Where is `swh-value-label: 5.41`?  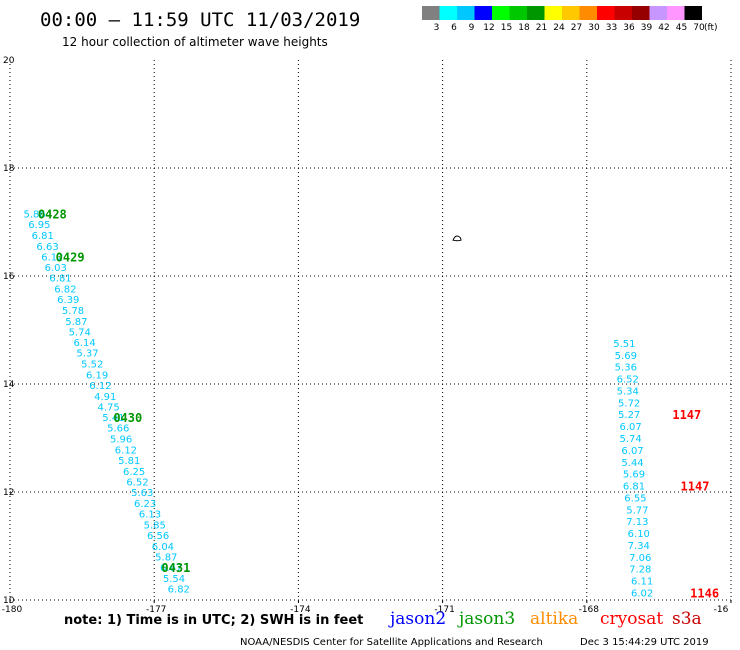 swh-value-label: 5.41 is located at coordinates (113, 418).